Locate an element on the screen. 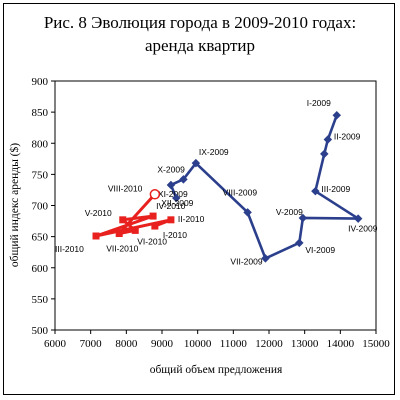 The width and height of the screenshot is (400, 400). y-tick-label: 750 is located at coordinates (40, 175).